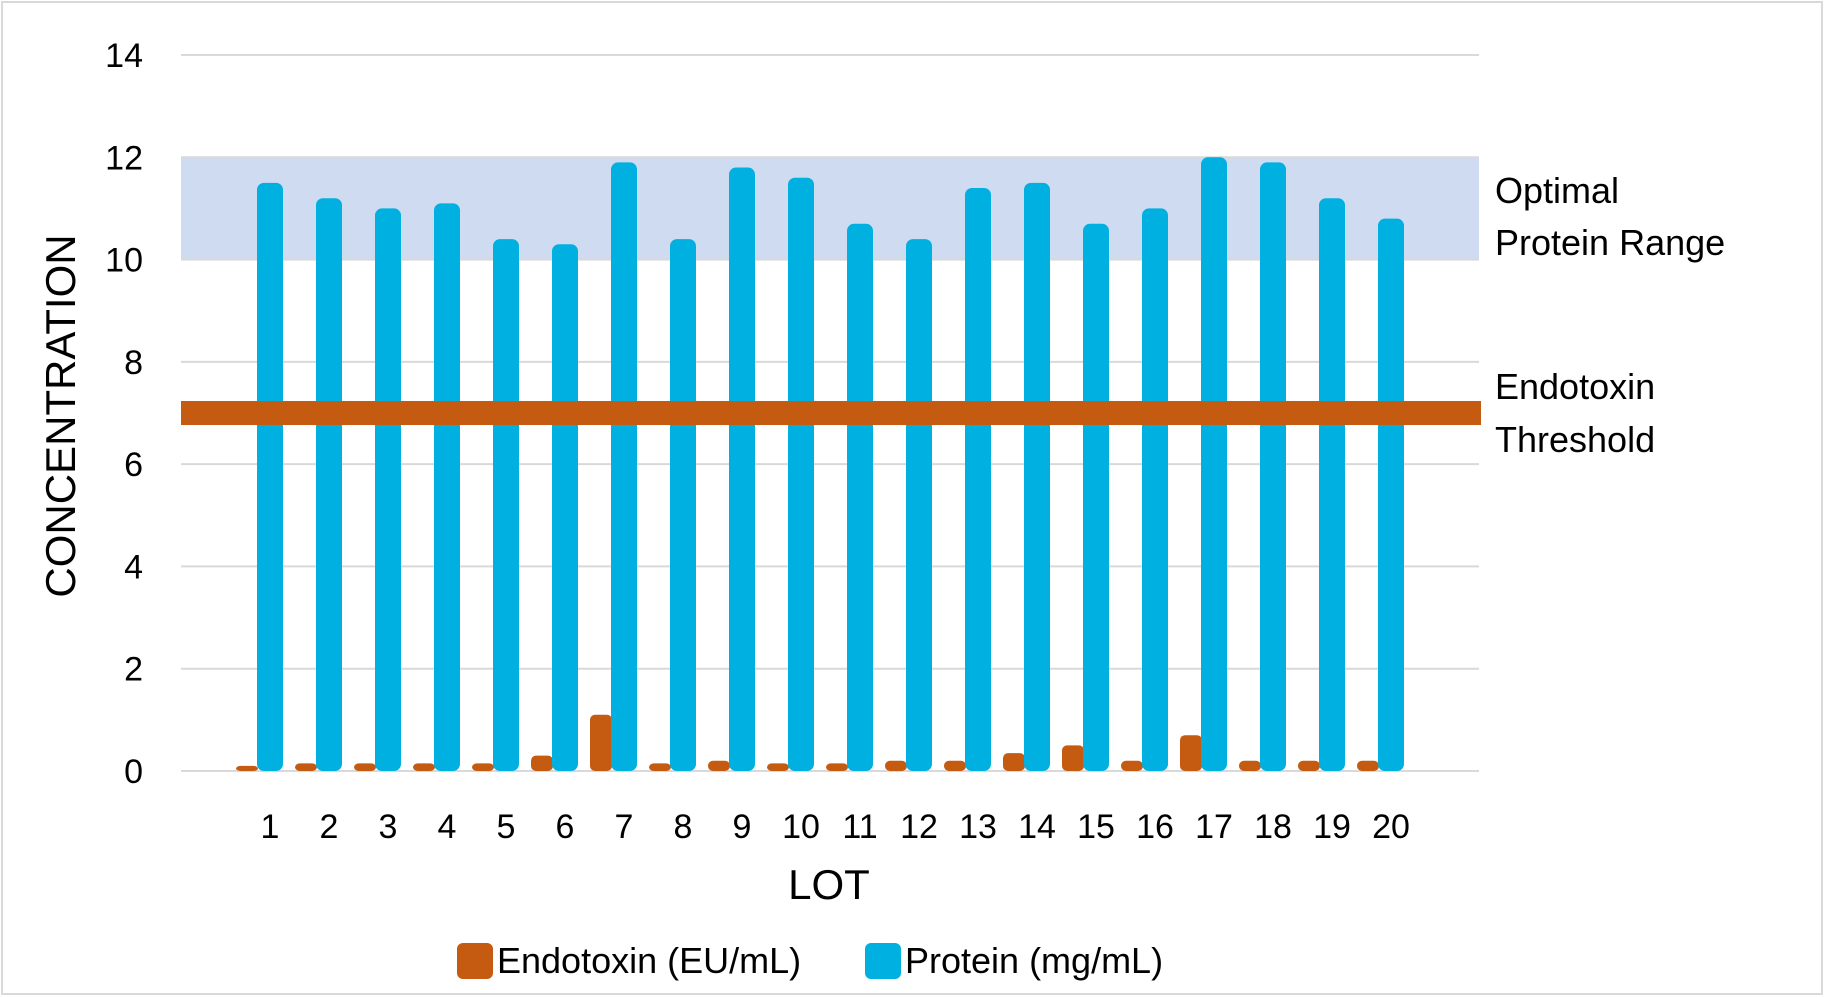 The image size is (1826, 998). I want to click on x-tick-label: 16, so click(1155, 827).